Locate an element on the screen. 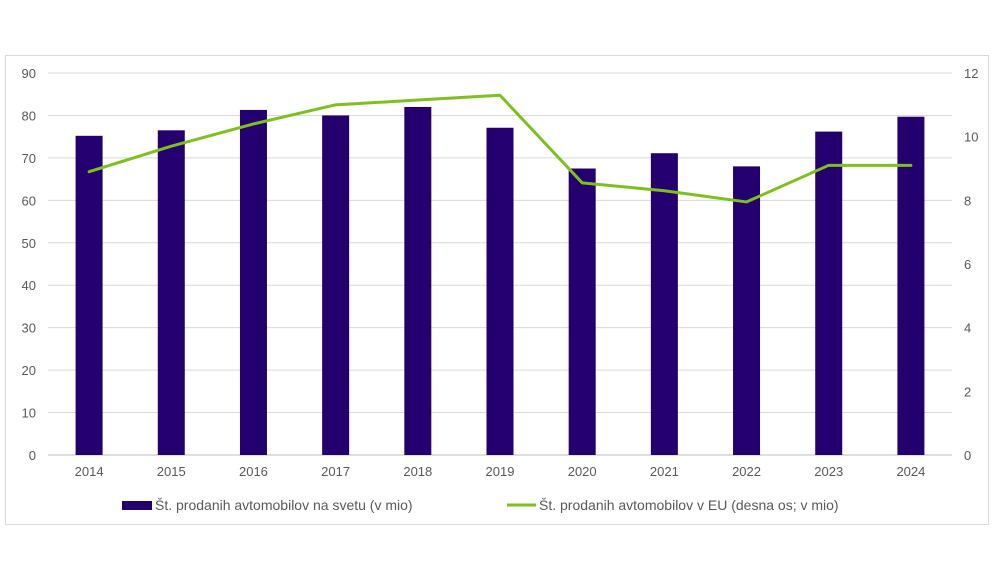 The width and height of the screenshot is (1002, 564). left-axis-tick-label: 50 is located at coordinates (29, 243).